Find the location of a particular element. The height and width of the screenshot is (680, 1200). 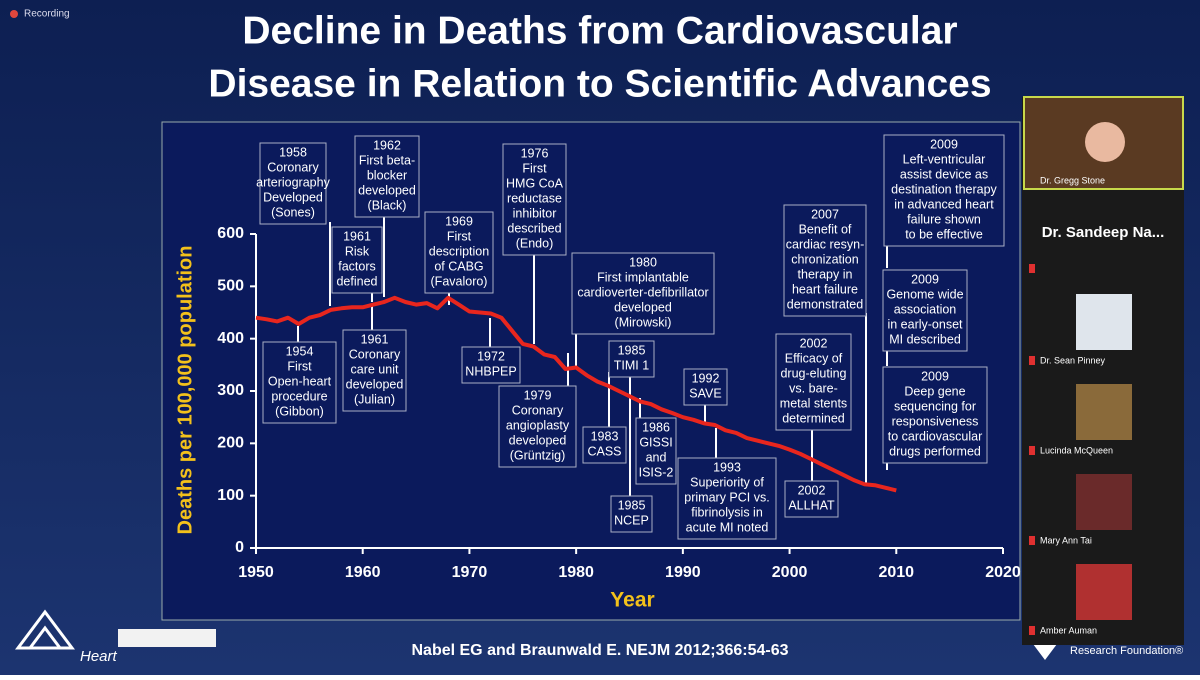

annotation-text: (Black) is located at coordinates (387, 205).